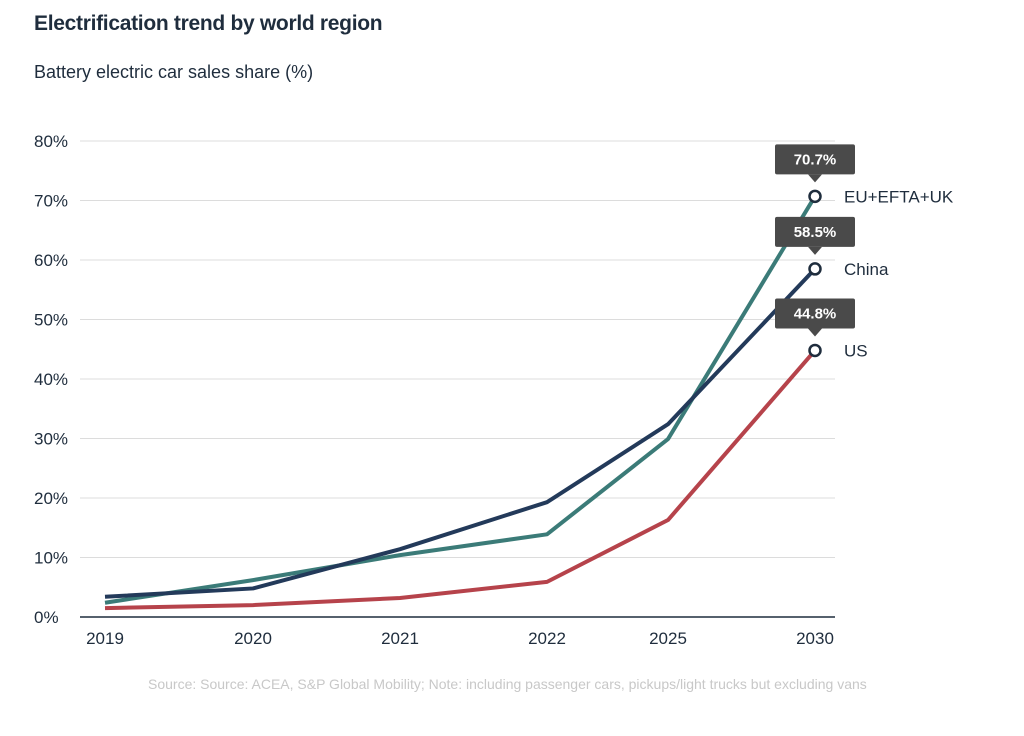  What do you see at coordinates (668, 638) in the screenshot?
I see `x-tick-label: 2025` at bounding box center [668, 638].